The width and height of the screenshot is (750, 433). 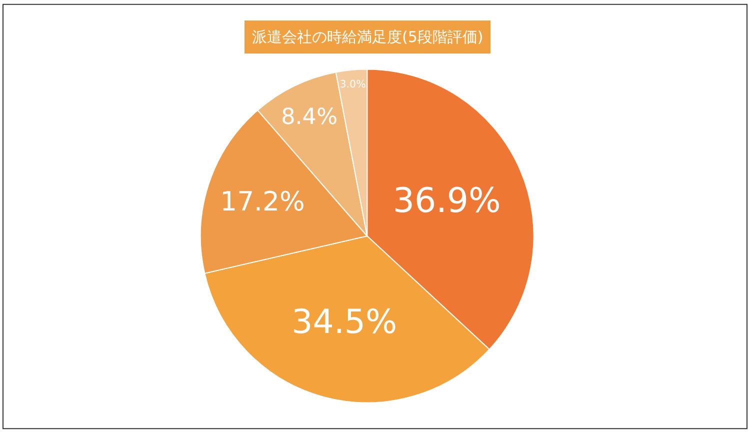 What do you see at coordinates (368, 37) in the screenshot?
I see `chart-title: 派遣会社の時給満足度(5段階評価)` at bounding box center [368, 37].